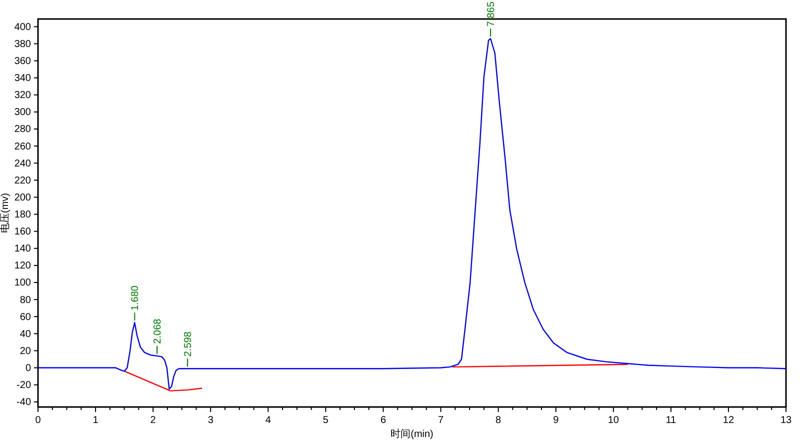  What do you see at coordinates (23, 249) in the screenshot?
I see `y-tick-label: 140` at bounding box center [23, 249].